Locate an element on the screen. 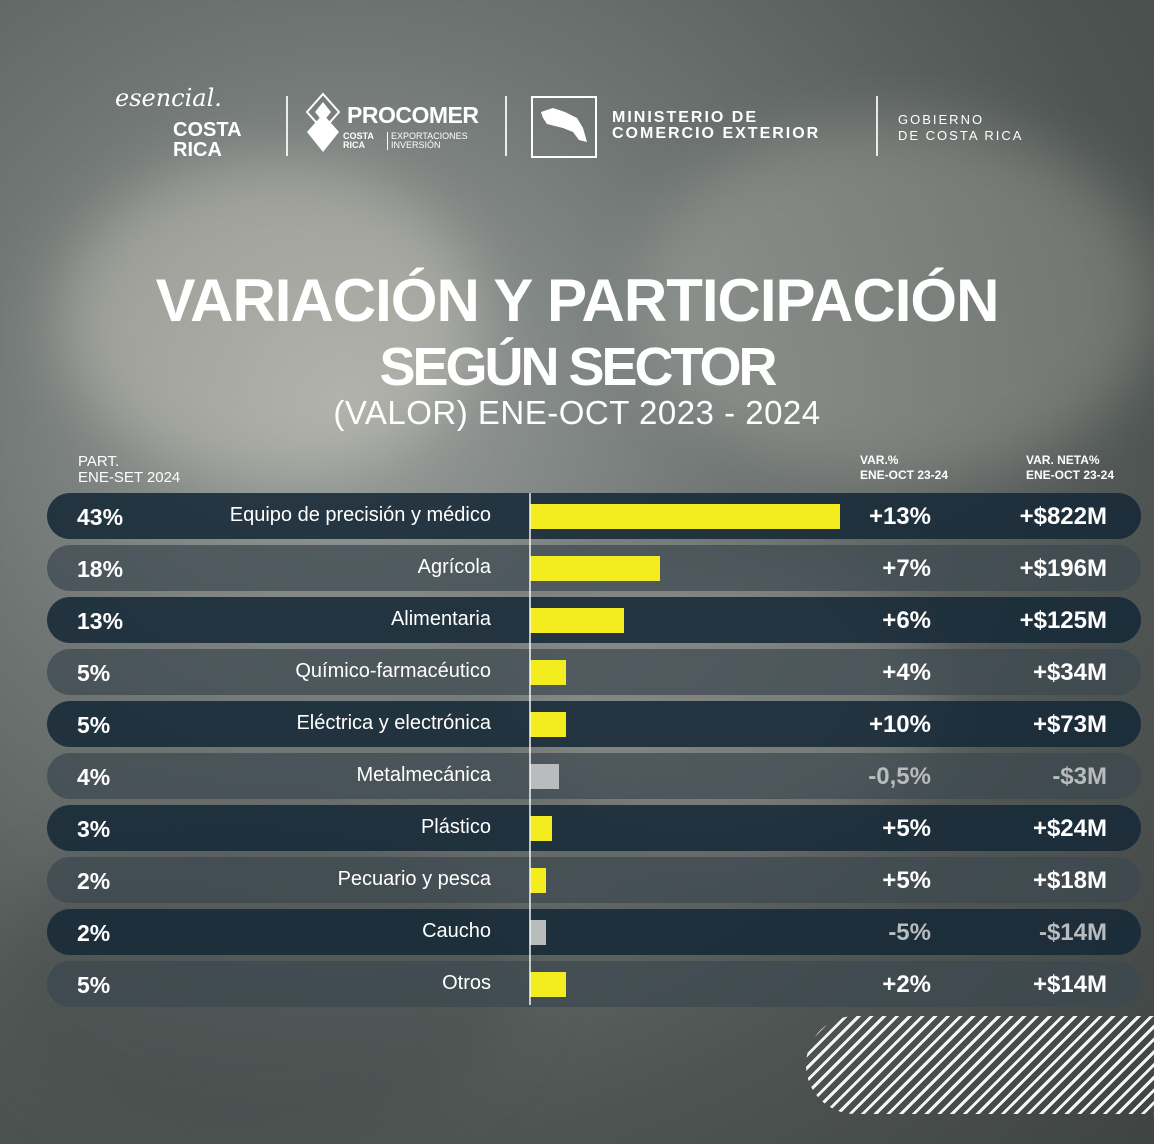  col-part-line-2: ENE-SET 2024 is located at coordinates (129, 477).